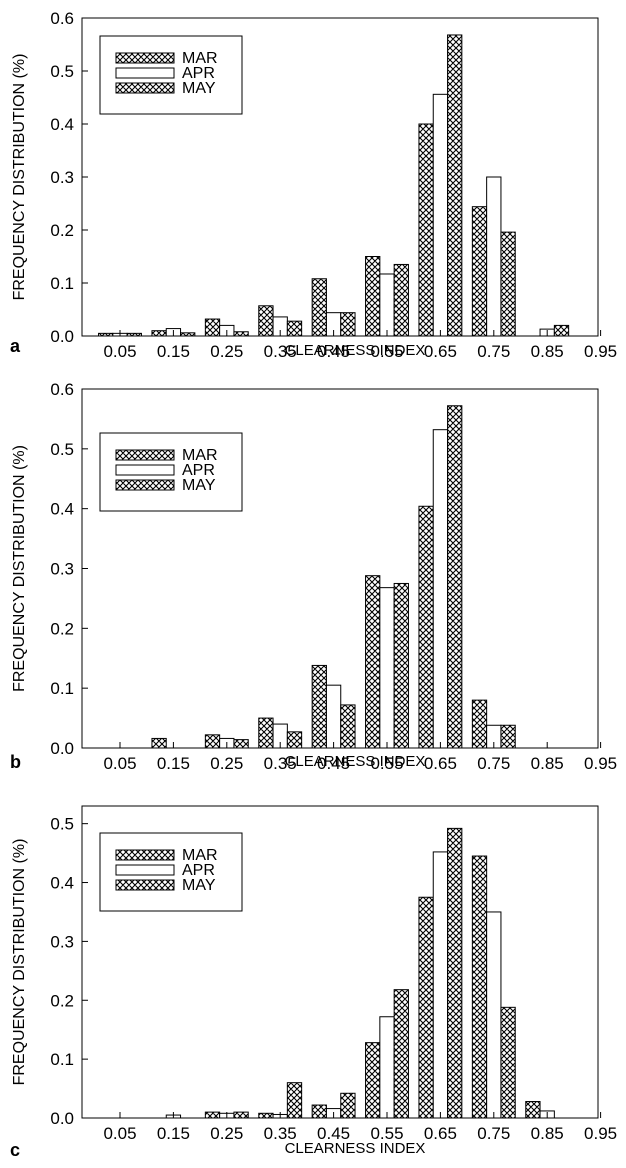 Image resolution: width=626 pixels, height=1168 pixels. Describe the element at coordinates (15, 346) in the screenshot. I see `panel-letter: a` at that location.